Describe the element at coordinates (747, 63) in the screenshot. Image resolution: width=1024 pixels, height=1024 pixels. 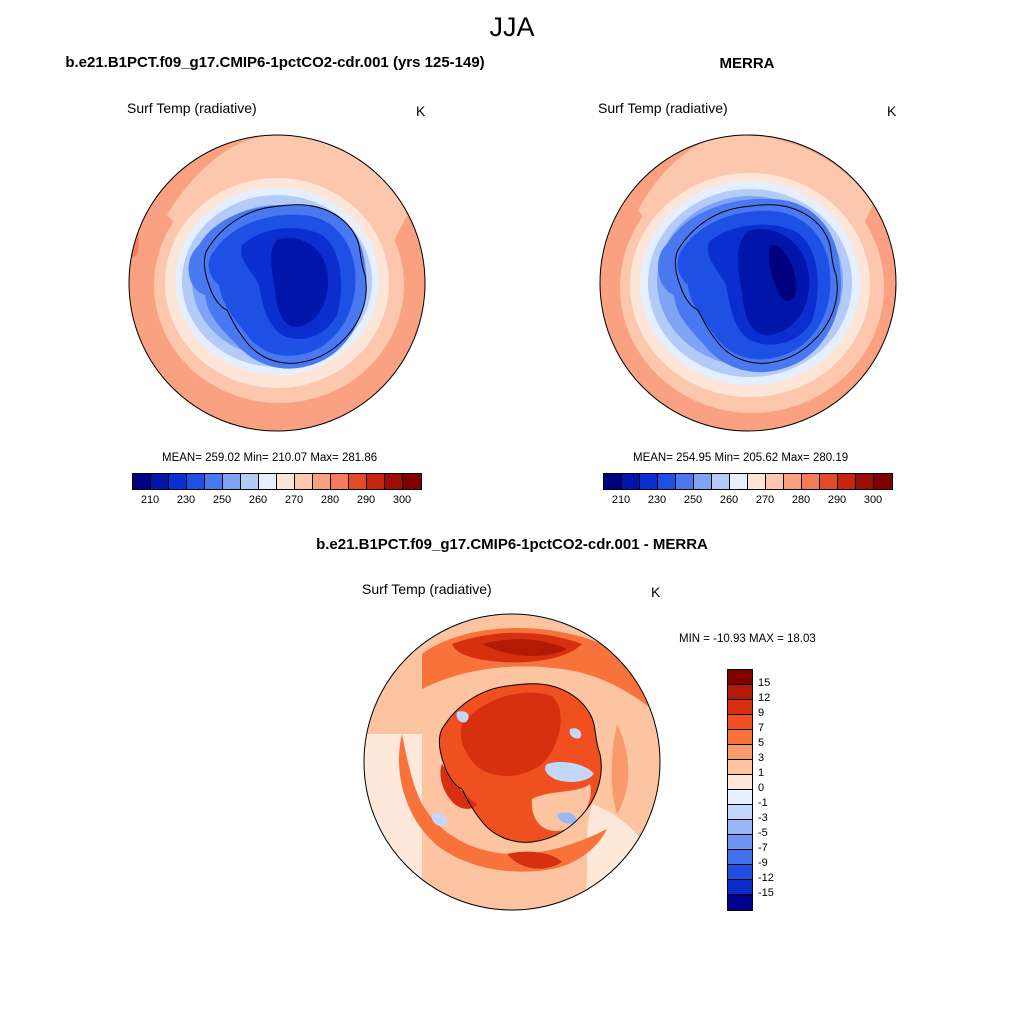
I see `panel-merra-title: MERRA` at that location.